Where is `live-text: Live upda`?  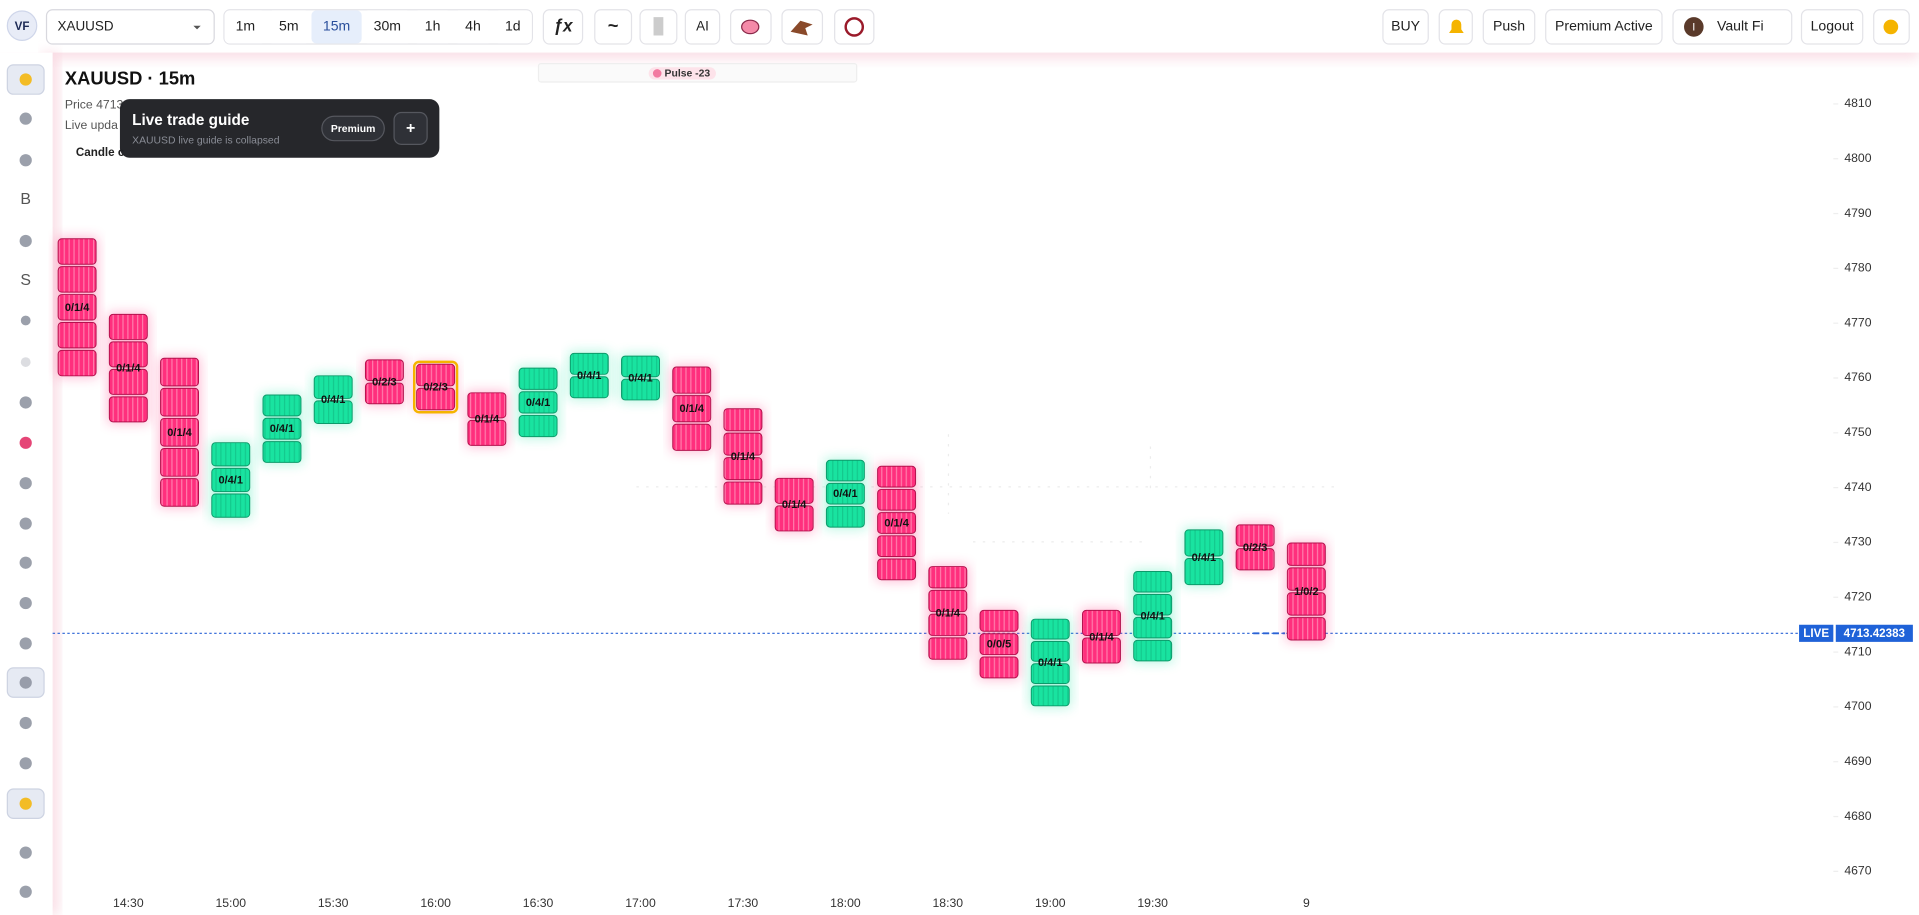
live-text: Live upda is located at coordinates (91, 125).